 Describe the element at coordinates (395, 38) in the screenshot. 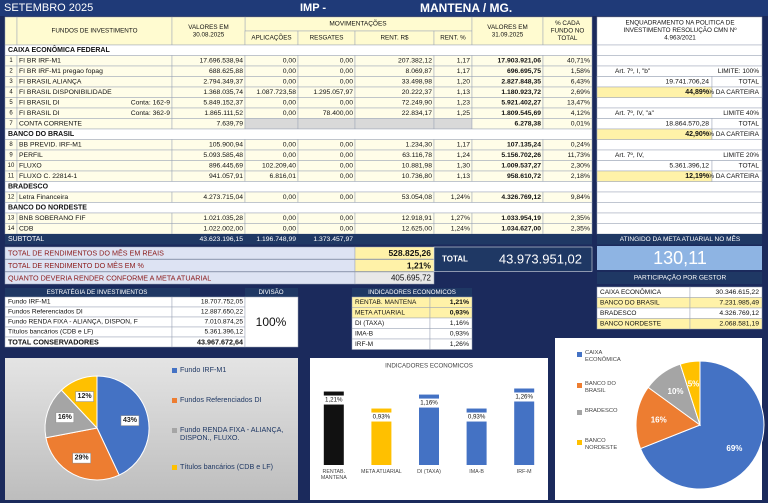

I see `column-header: RENT. R$` at that location.